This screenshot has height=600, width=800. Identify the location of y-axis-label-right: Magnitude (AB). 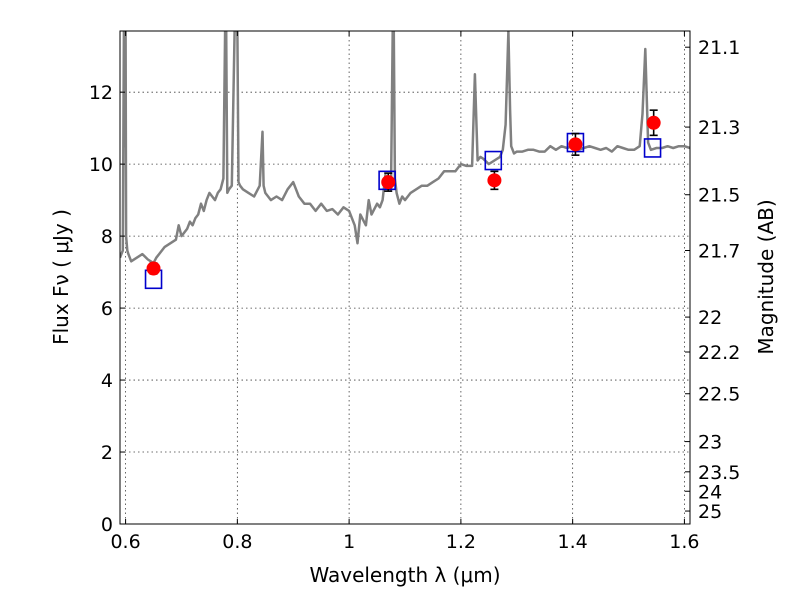
(766, 276).